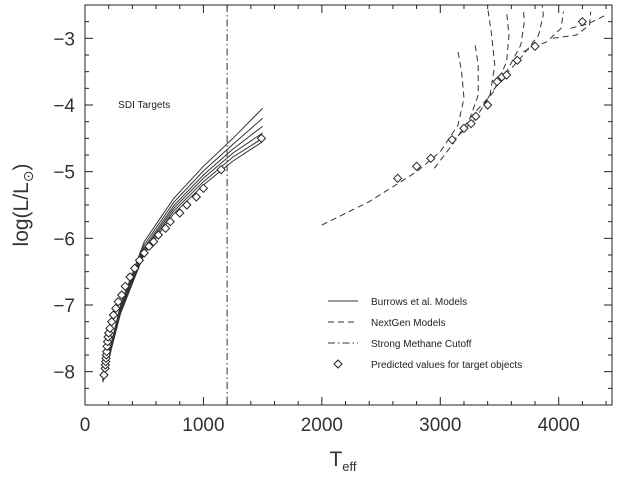 This screenshot has height=481, width=622. I want to click on y-axis-label: log(L/L⊙), so click(23, 205).